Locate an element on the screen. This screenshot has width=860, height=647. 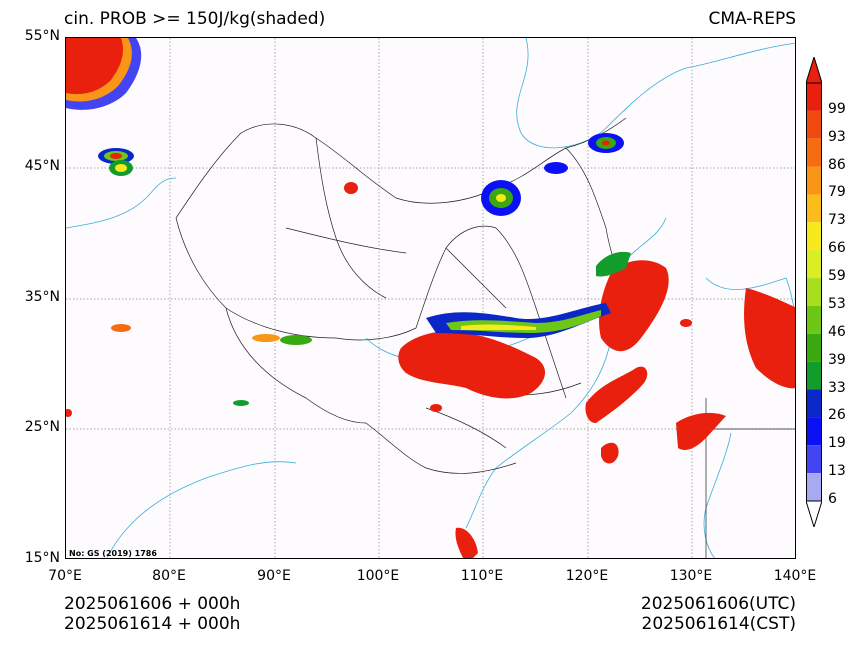
colorbar-tick-label: 93 is located at coordinates (837, 136).